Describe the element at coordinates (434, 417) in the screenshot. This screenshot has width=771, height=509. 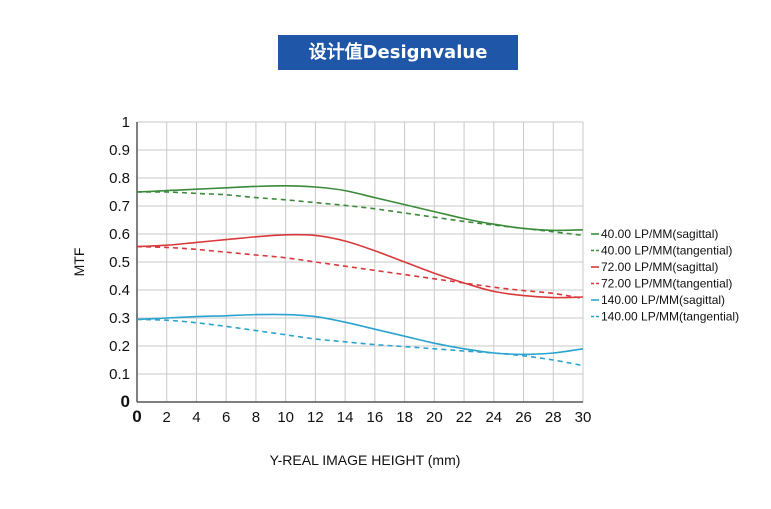
I see `x-tick-label: 20` at that location.